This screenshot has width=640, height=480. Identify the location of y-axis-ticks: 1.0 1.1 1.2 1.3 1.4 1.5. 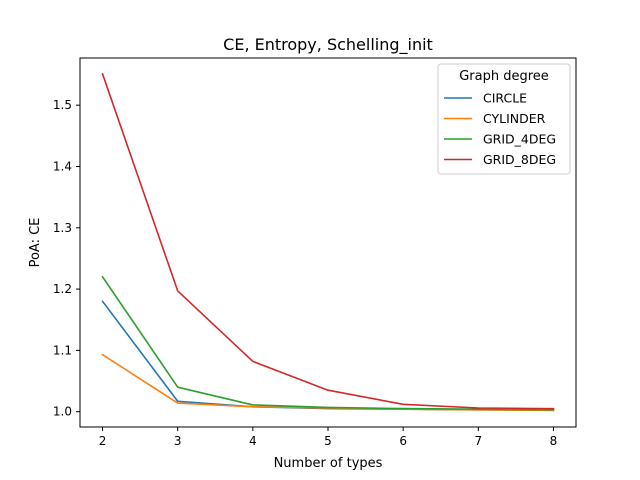
(66, 258).